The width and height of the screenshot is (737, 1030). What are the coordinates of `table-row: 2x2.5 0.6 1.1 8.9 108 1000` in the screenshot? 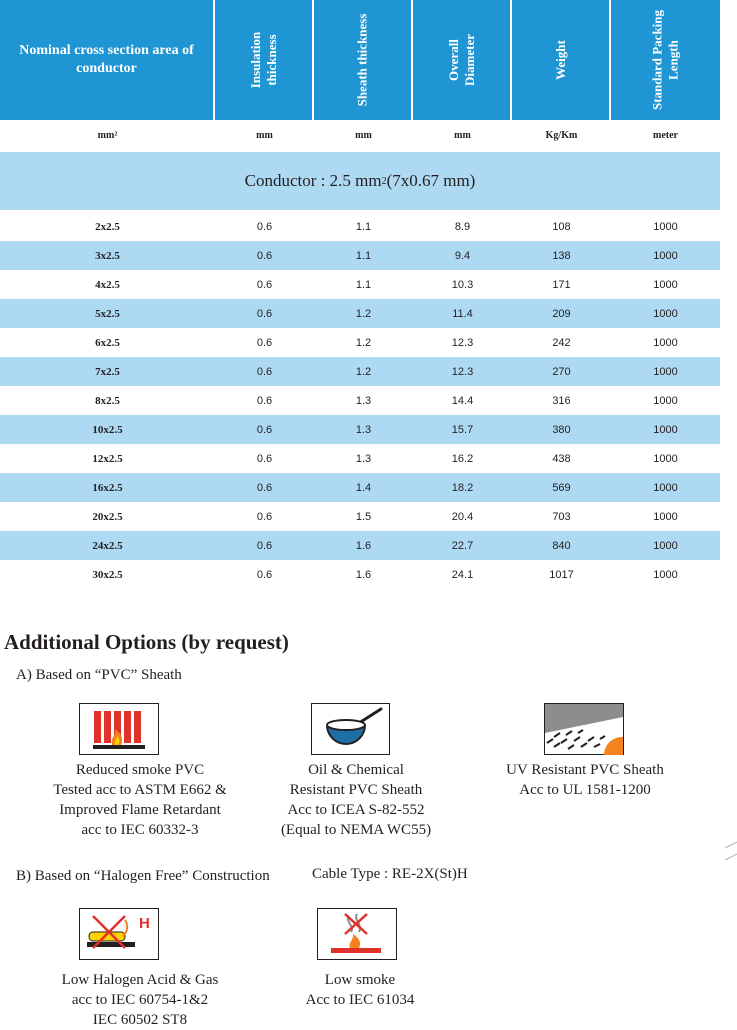 It's located at (360, 226).